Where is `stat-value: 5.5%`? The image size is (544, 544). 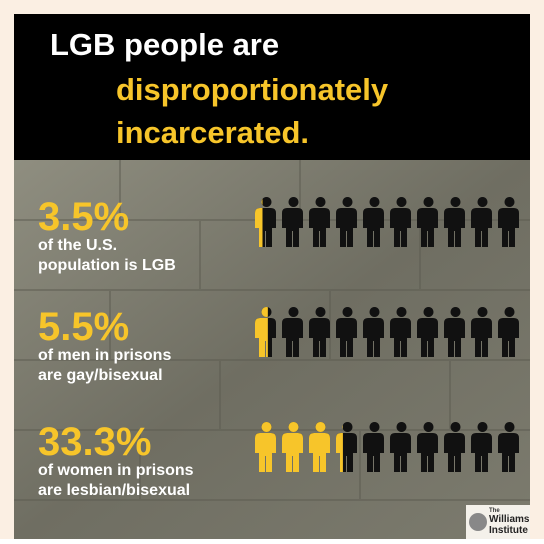 stat-value: 5.5% is located at coordinates (83, 327).